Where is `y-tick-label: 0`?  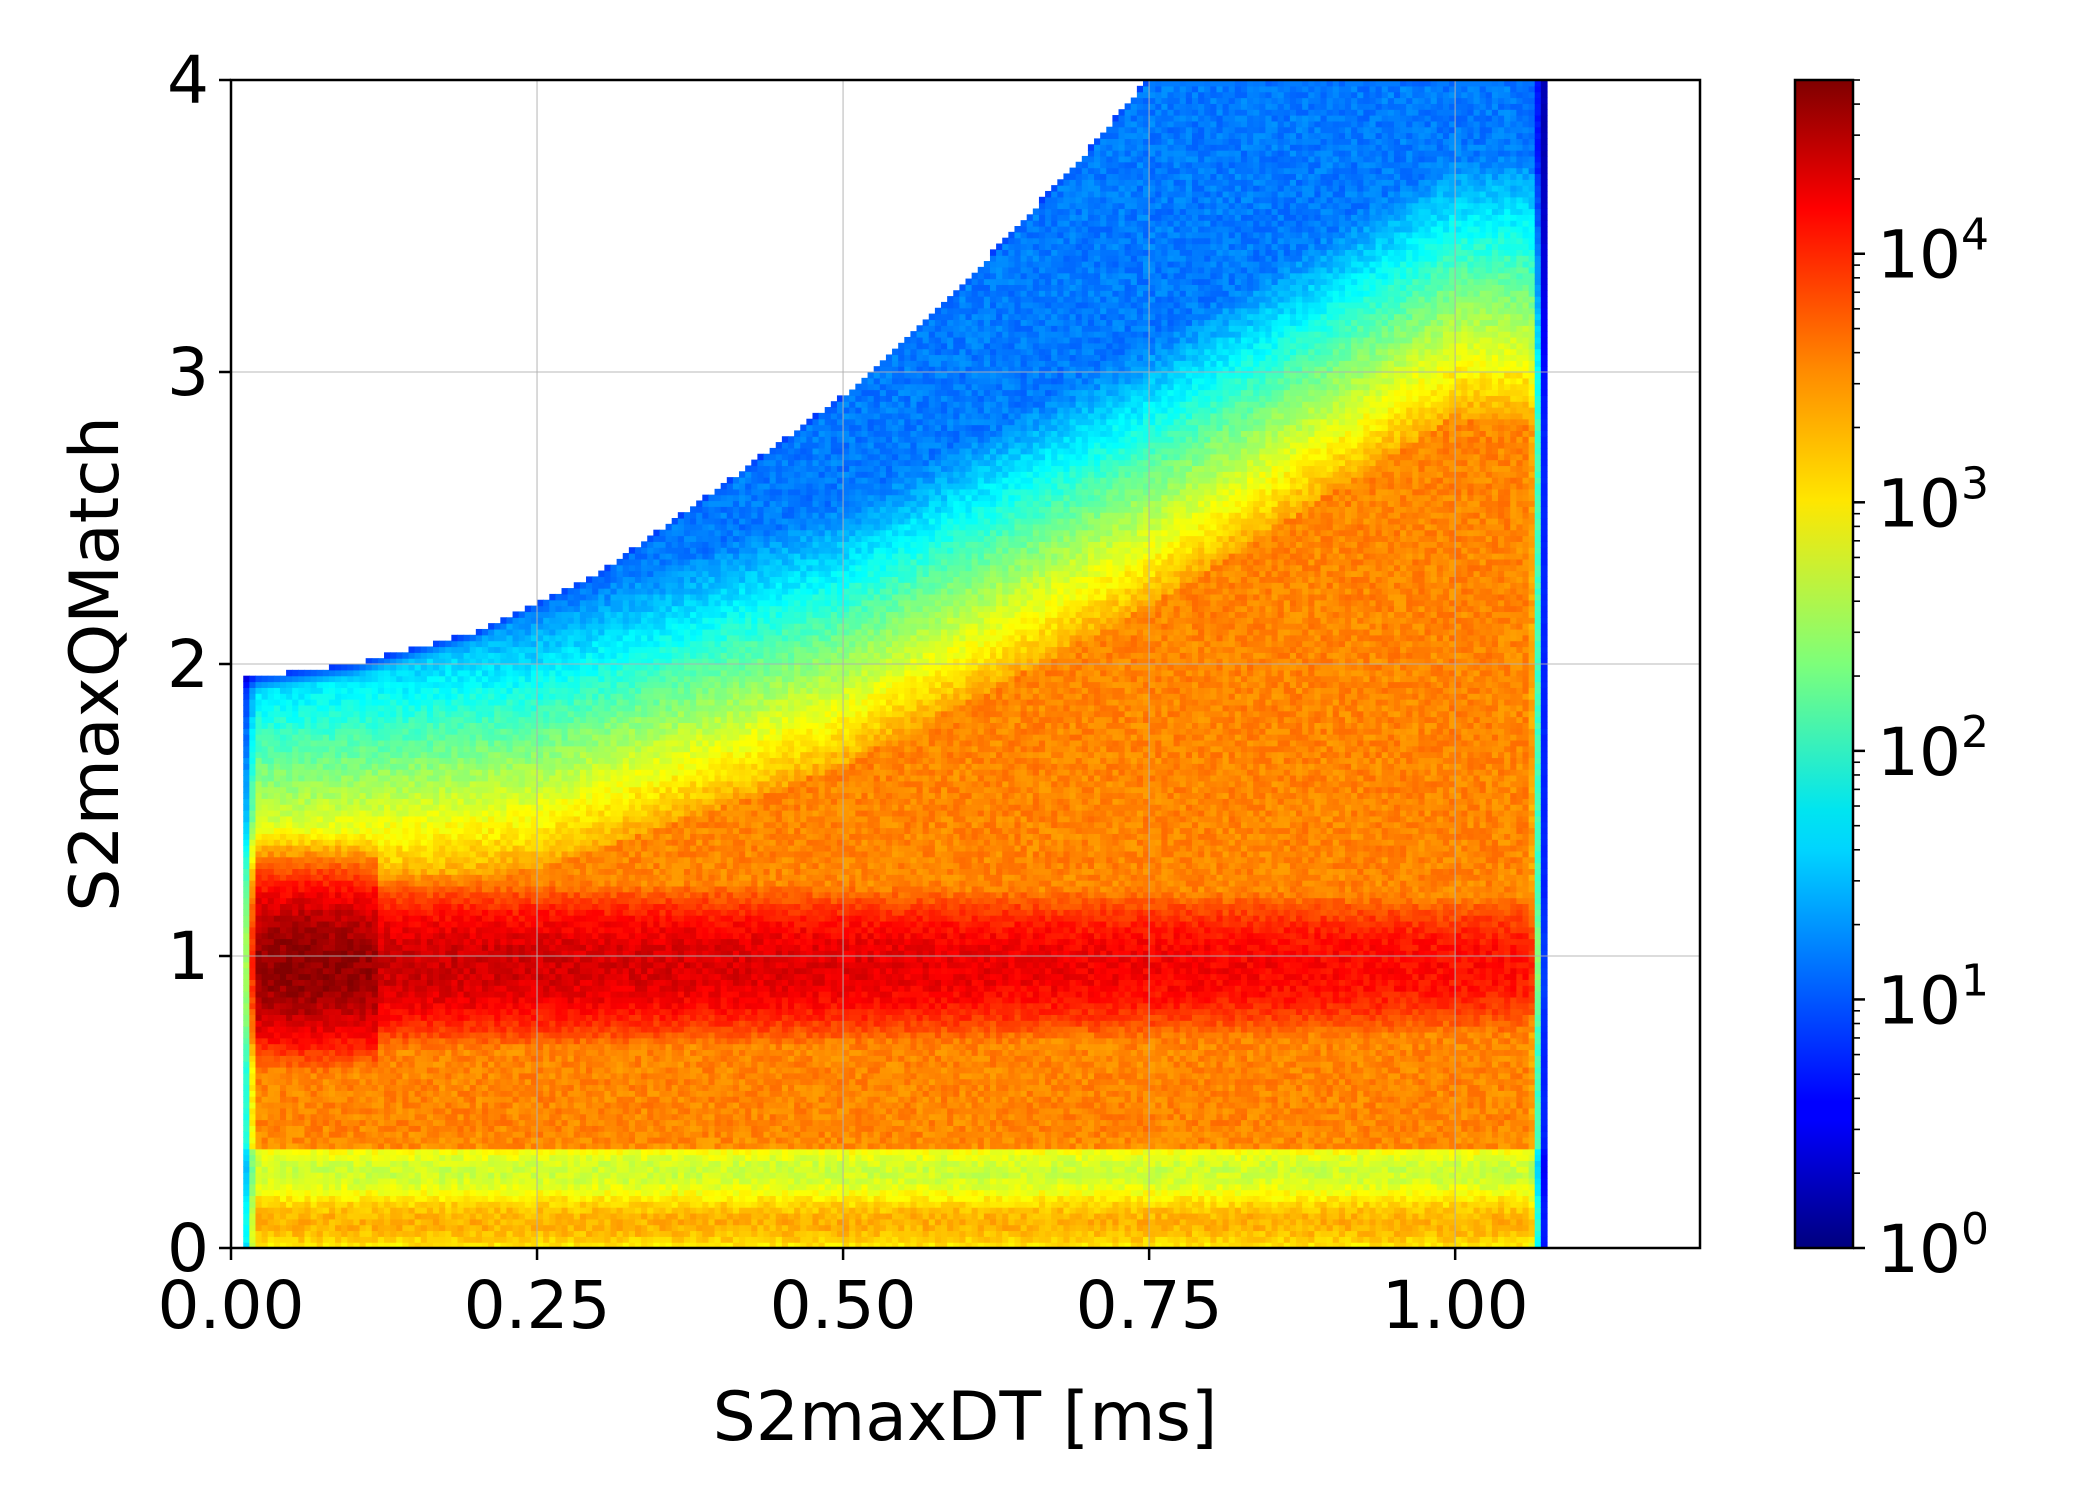
y-tick-label: 0 is located at coordinates (188, 1248).